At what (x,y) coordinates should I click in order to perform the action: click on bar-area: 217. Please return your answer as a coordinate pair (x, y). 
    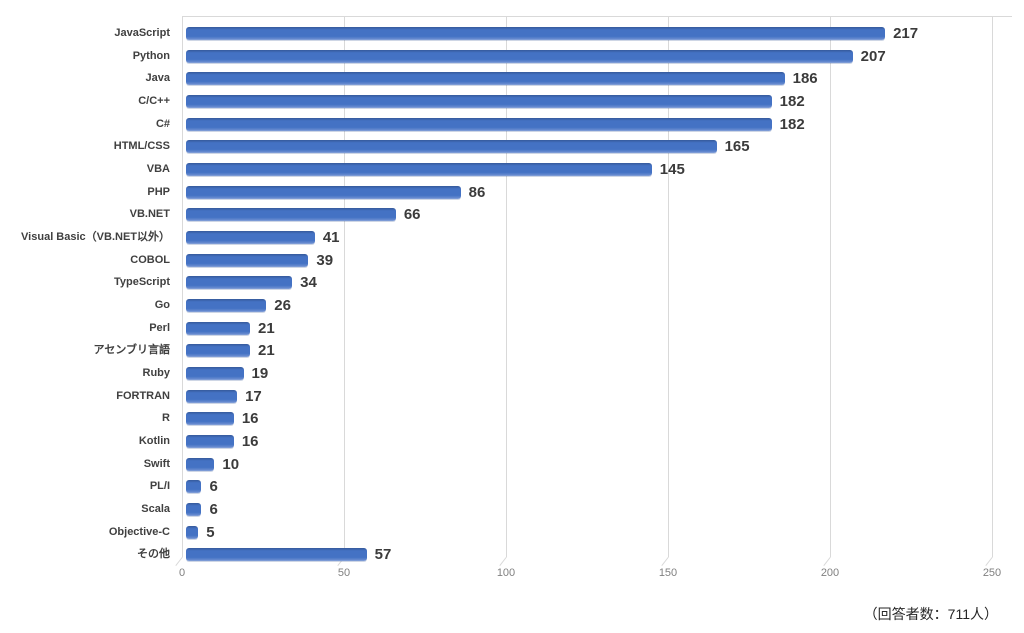
    Looking at the image, I should click on (600, 33).